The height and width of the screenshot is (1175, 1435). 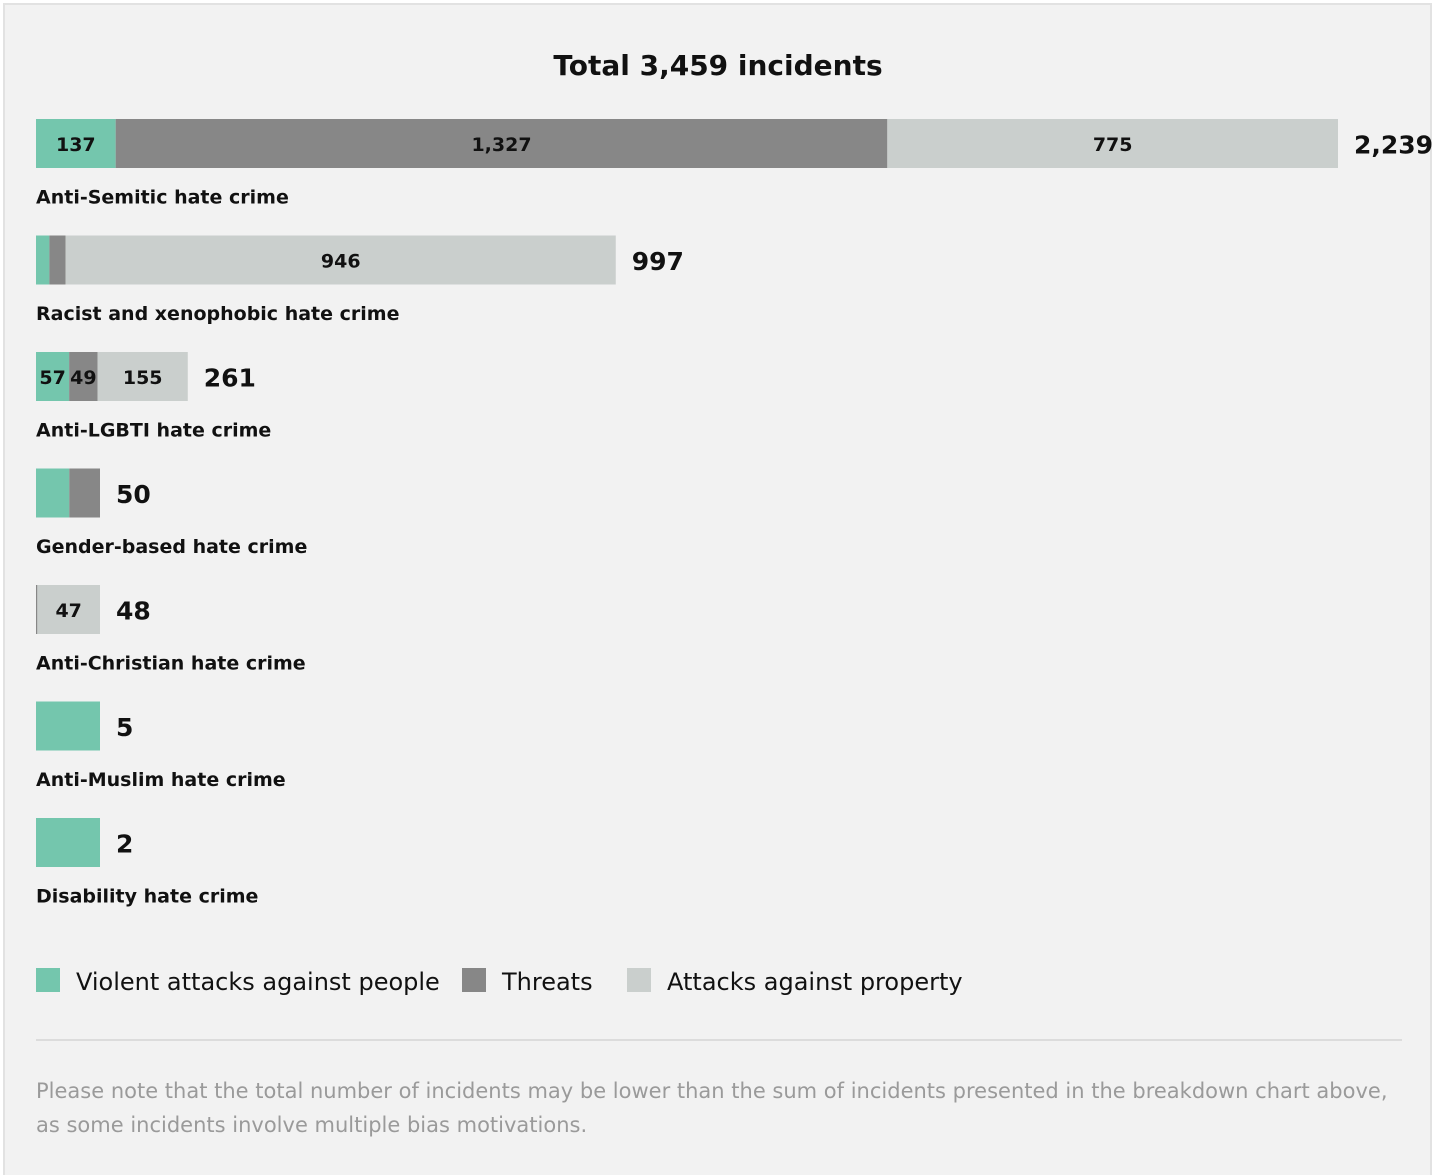 What do you see at coordinates (815, 982) in the screenshot?
I see `legend-label: Attacks against property` at bounding box center [815, 982].